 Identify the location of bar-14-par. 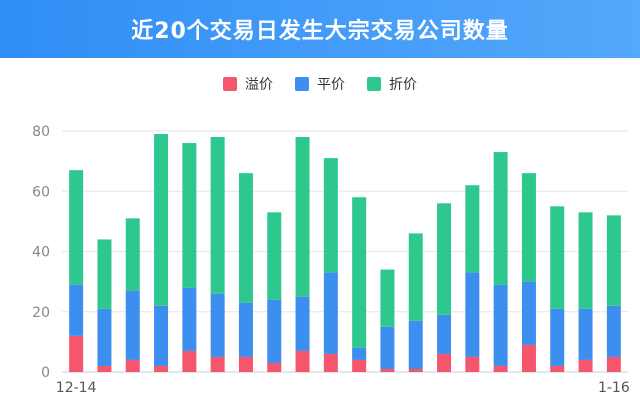
(444, 334).